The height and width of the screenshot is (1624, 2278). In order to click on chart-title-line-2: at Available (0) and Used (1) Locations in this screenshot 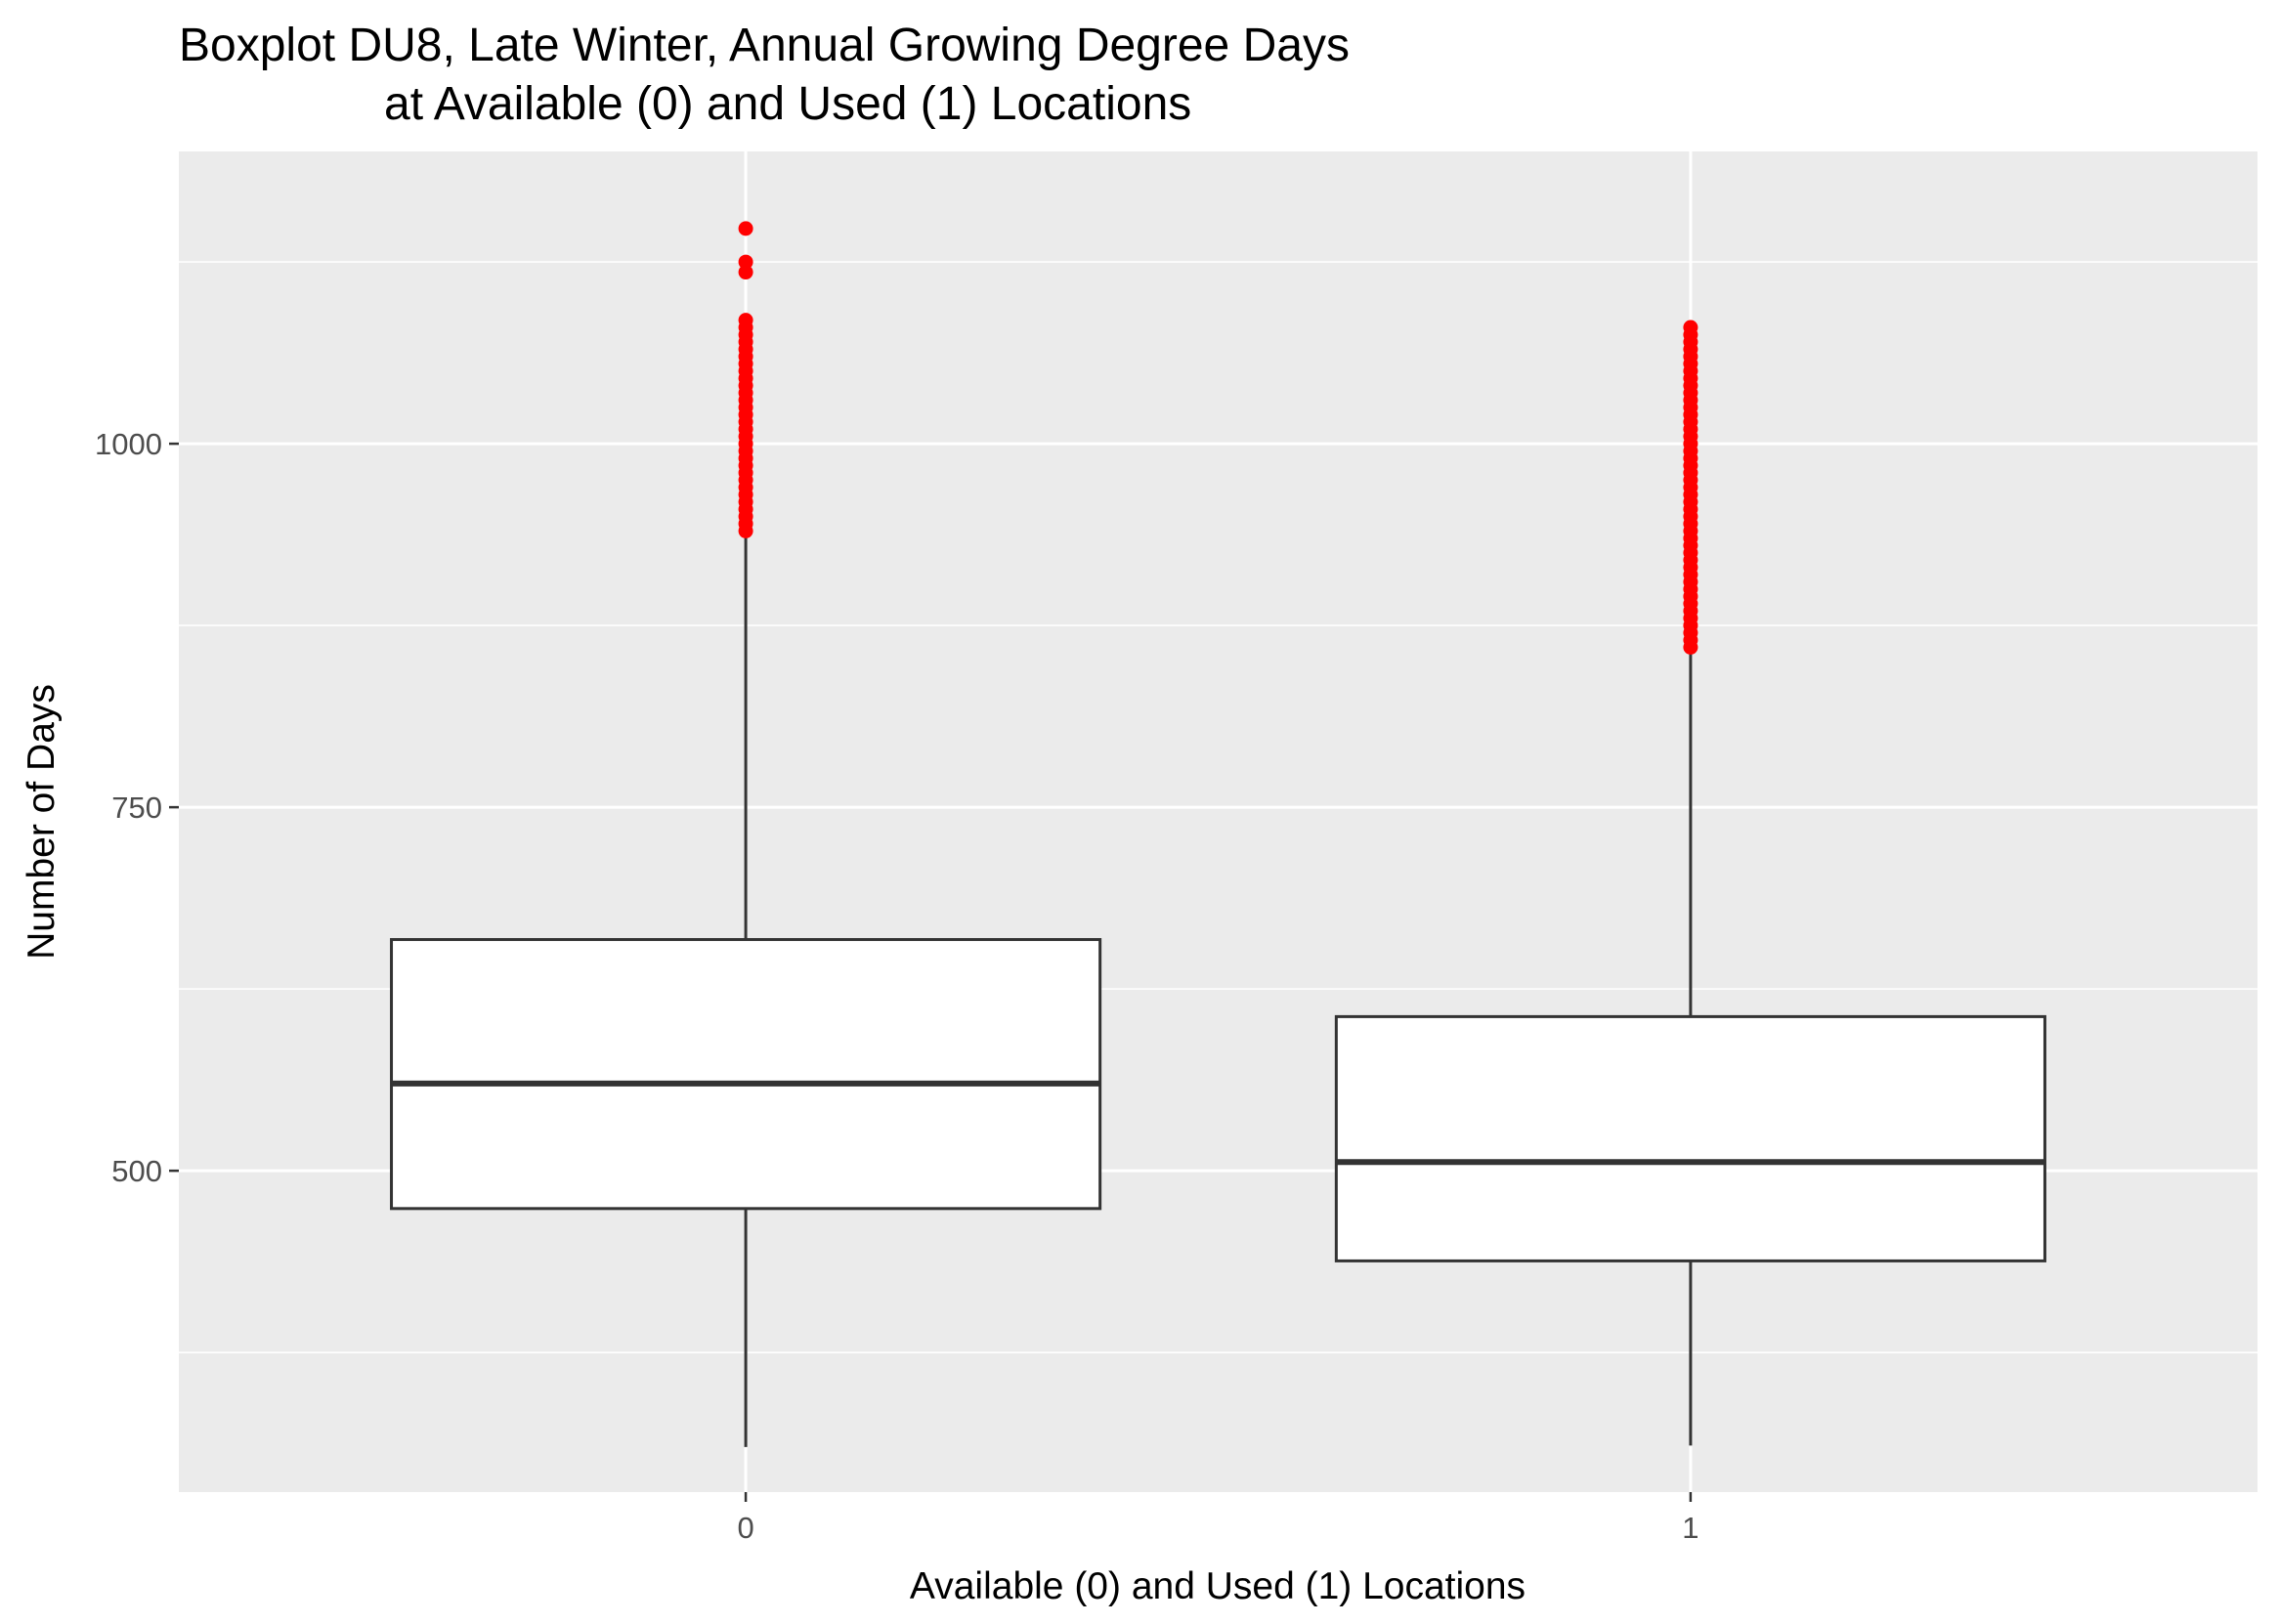, I will do `click(787, 104)`.